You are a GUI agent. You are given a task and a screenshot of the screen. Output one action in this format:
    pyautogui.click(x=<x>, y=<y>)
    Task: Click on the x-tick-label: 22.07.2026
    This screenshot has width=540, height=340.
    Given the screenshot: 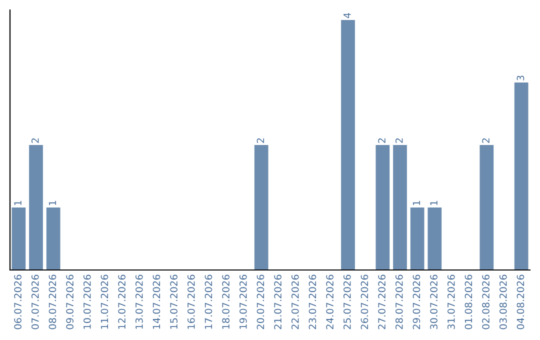 What is the action you would take?
    pyautogui.click(x=295, y=302)
    